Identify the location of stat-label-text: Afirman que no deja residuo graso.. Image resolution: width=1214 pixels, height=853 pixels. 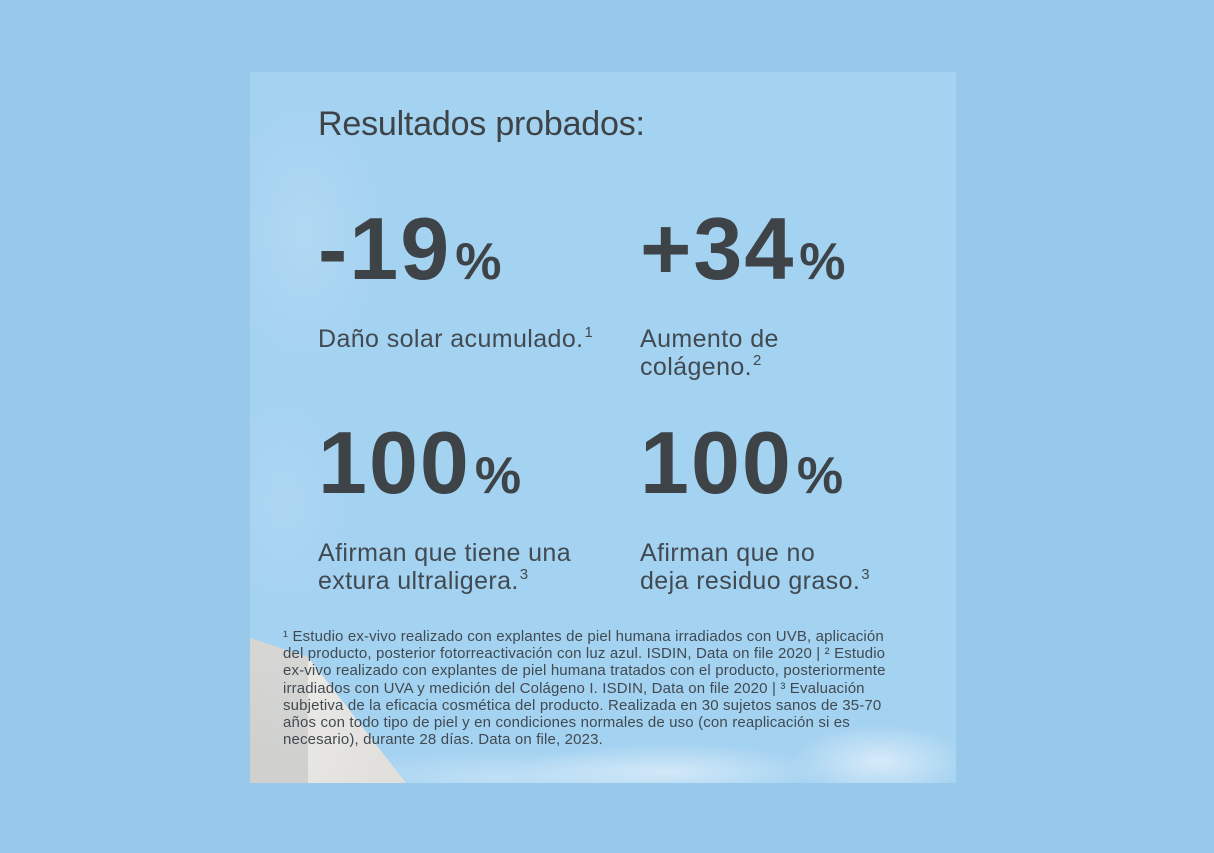
(750, 567).